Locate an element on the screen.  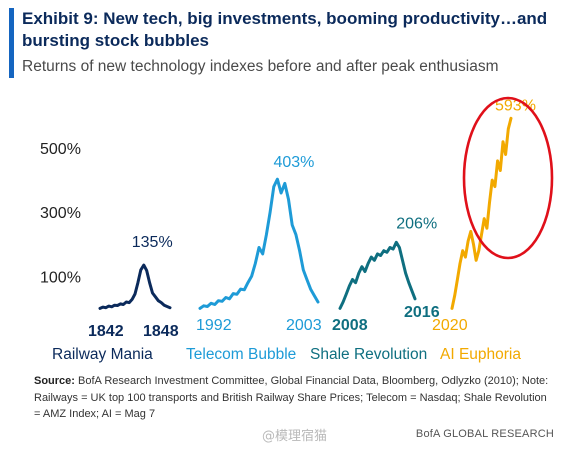
peak-label: 135% is located at coordinates (152, 242).